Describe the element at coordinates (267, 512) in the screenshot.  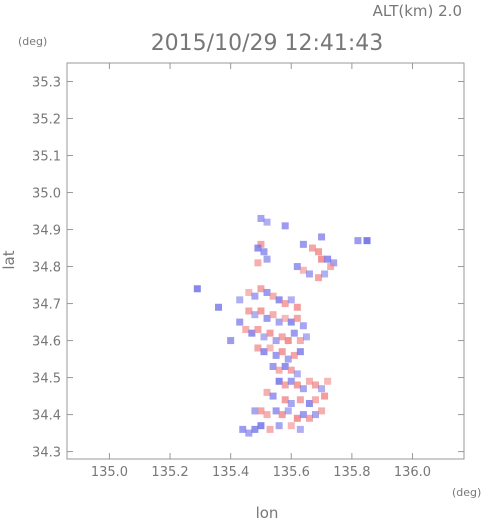
I see `x-axis-label: lon` at that location.